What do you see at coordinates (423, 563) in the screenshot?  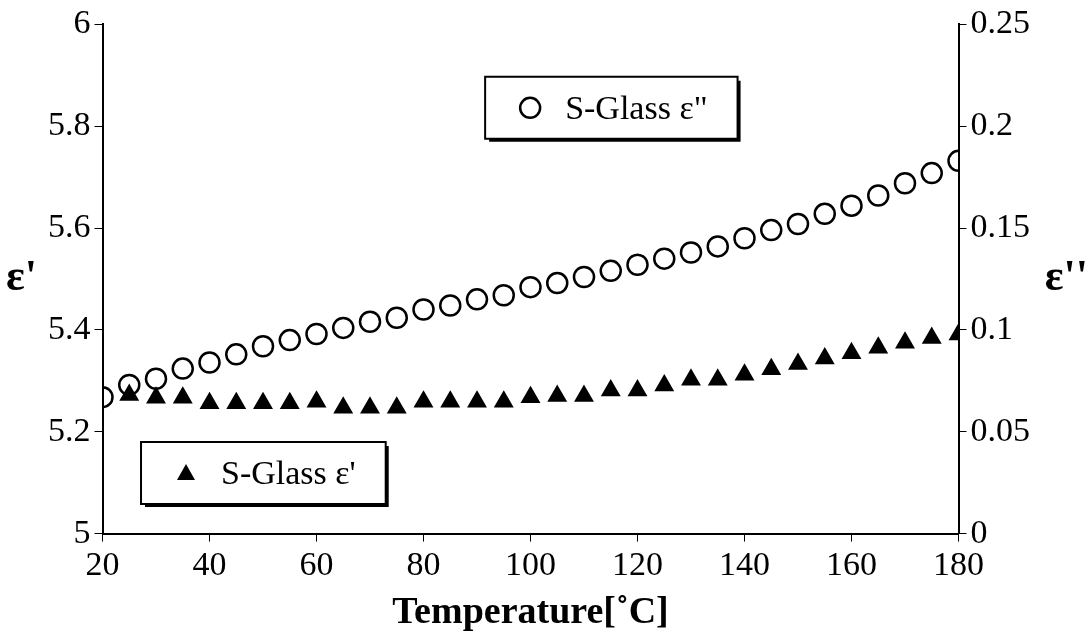 I see `x-tick-label: 80` at bounding box center [423, 563].